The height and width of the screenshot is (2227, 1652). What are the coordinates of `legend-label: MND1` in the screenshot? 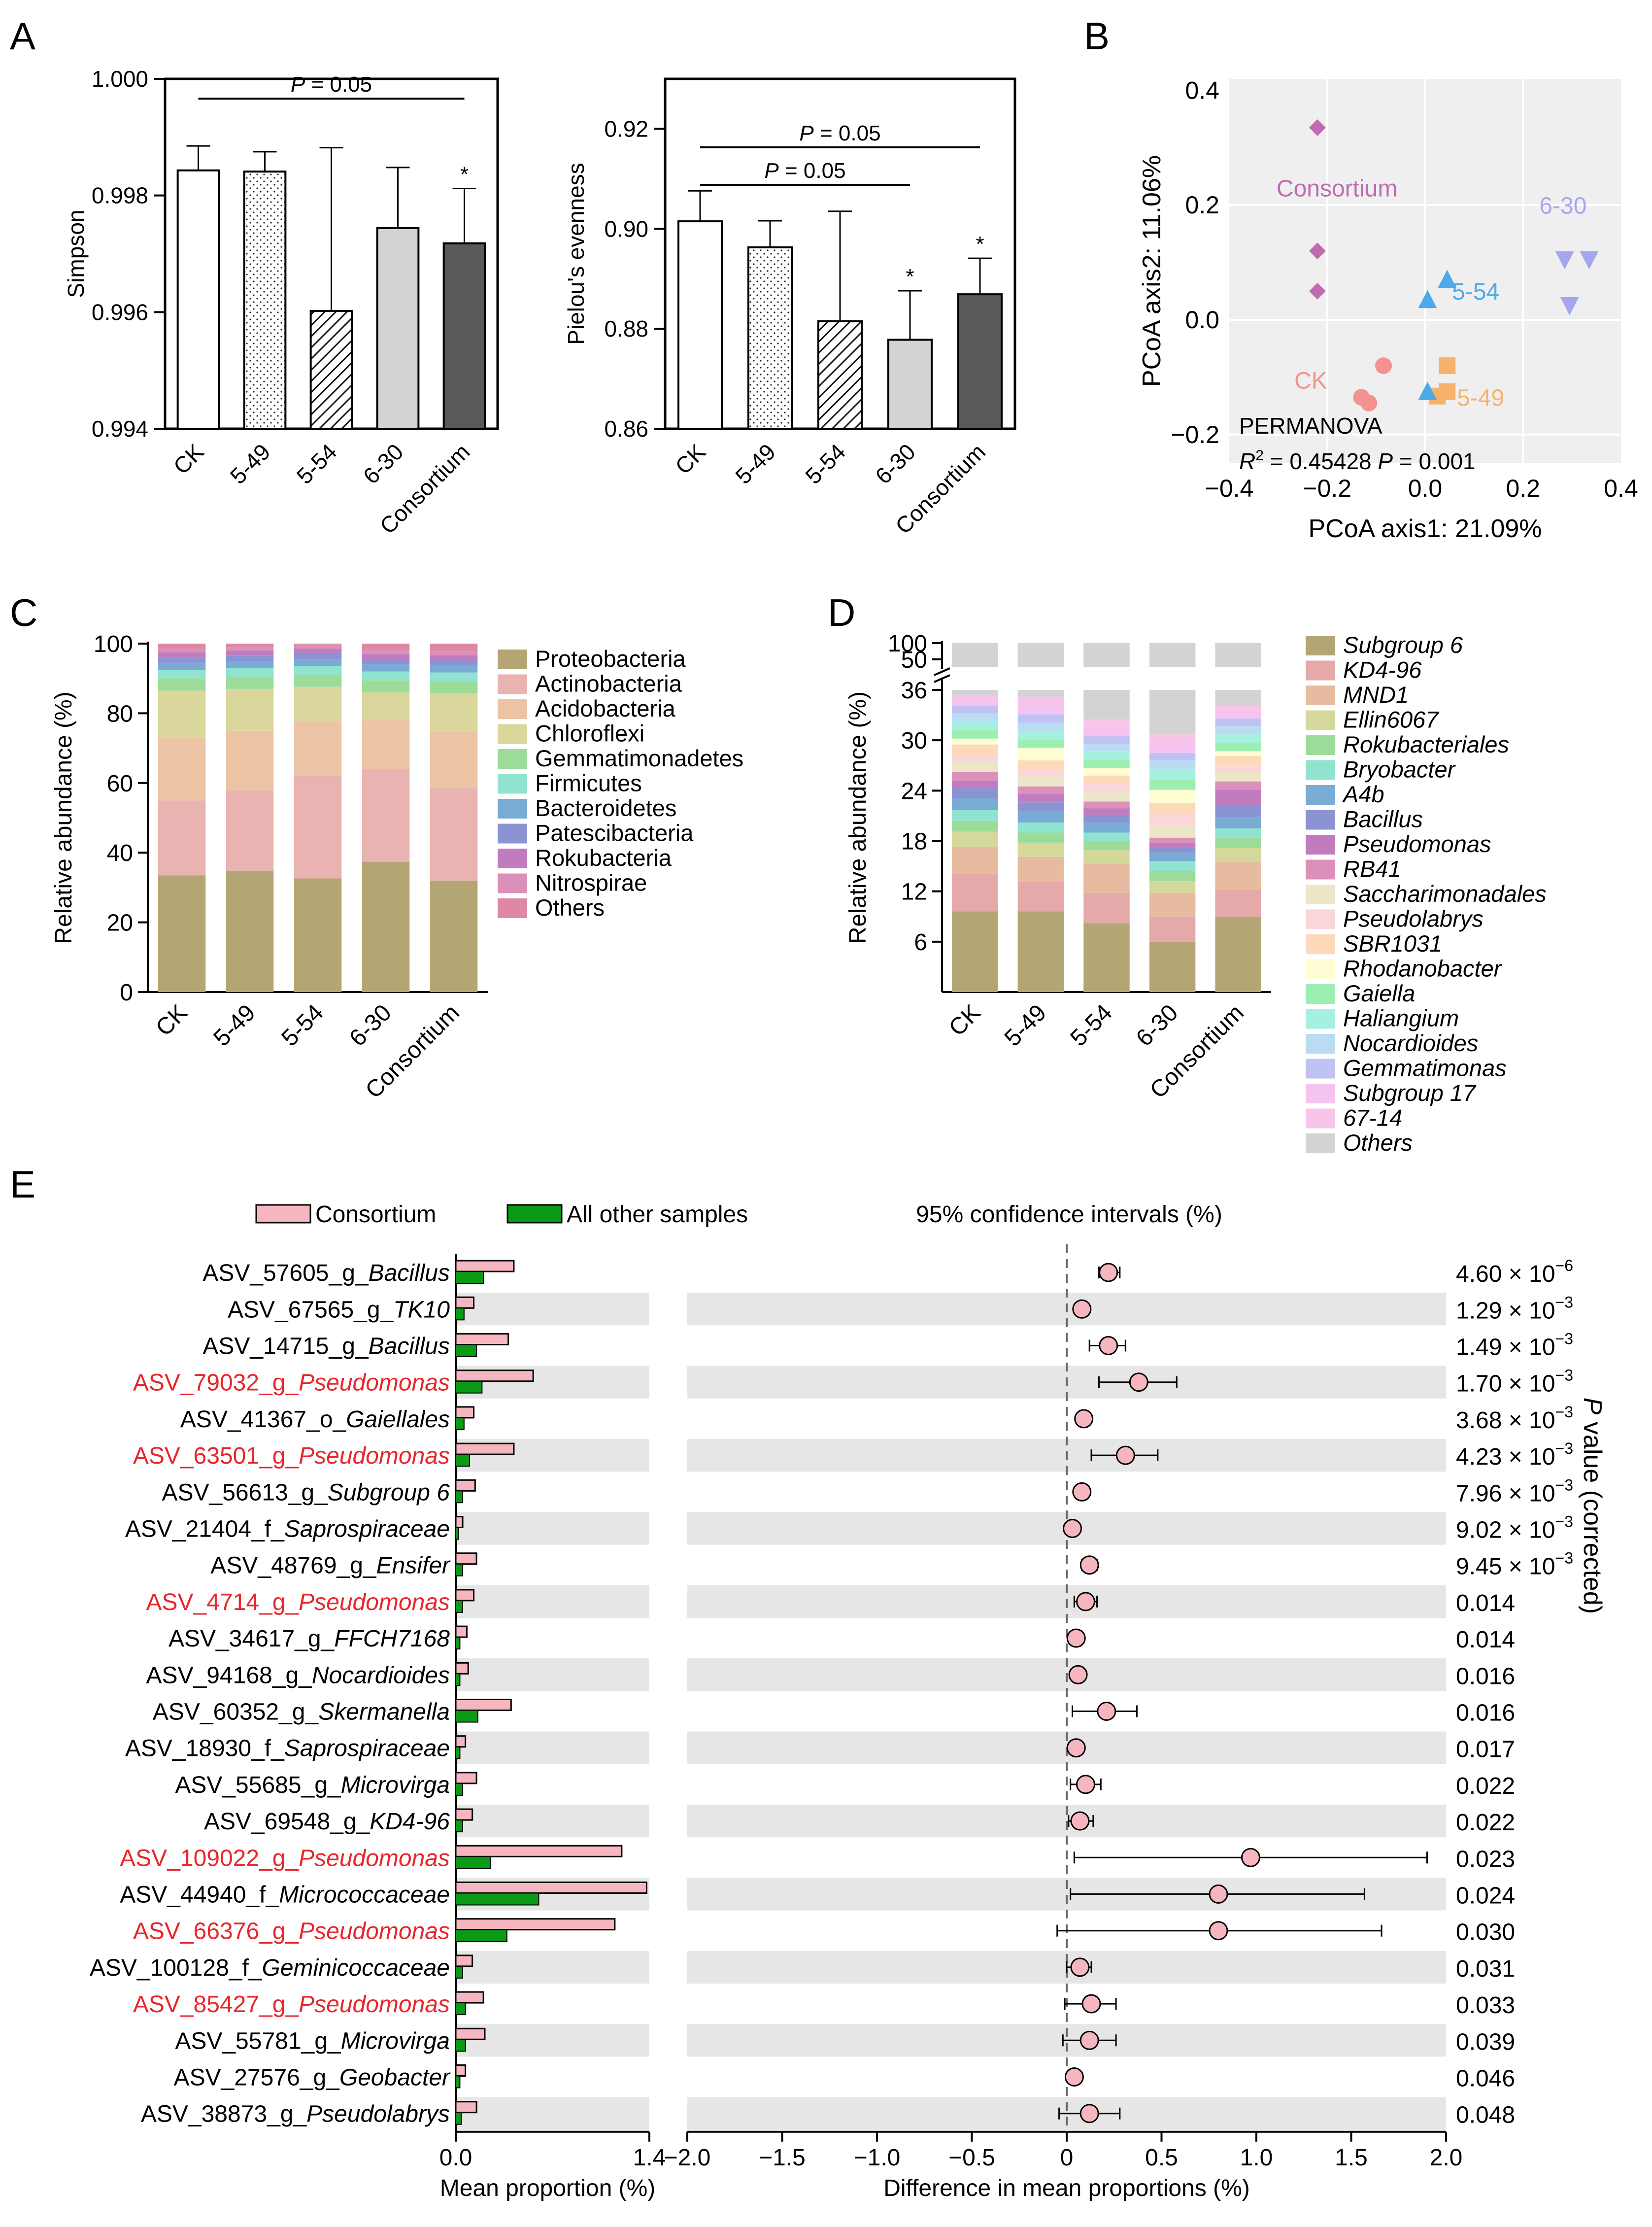 It's located at (1376, 695).